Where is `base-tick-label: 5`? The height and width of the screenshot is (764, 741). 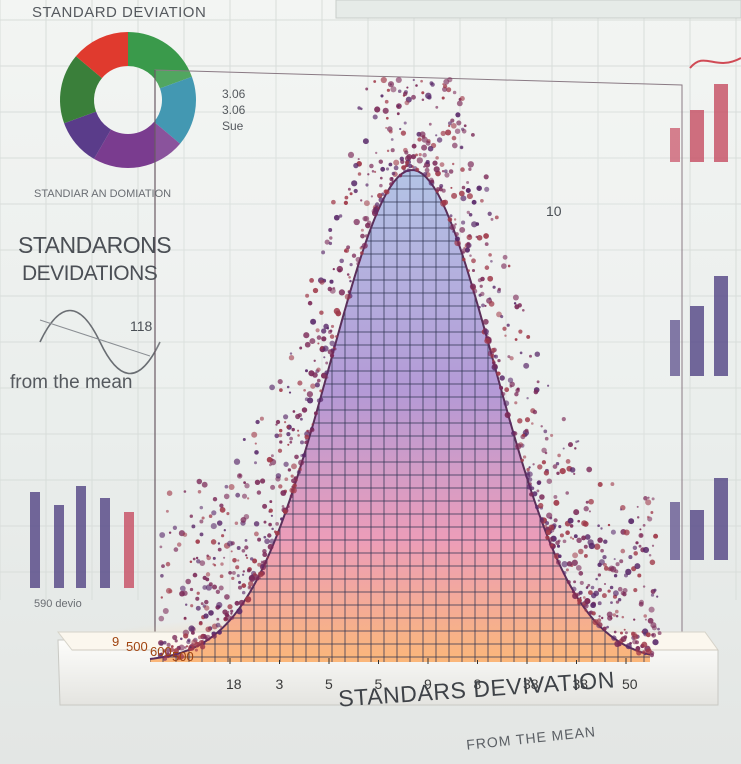 base-tick-label: 5 is located at coordinates (379, 684).